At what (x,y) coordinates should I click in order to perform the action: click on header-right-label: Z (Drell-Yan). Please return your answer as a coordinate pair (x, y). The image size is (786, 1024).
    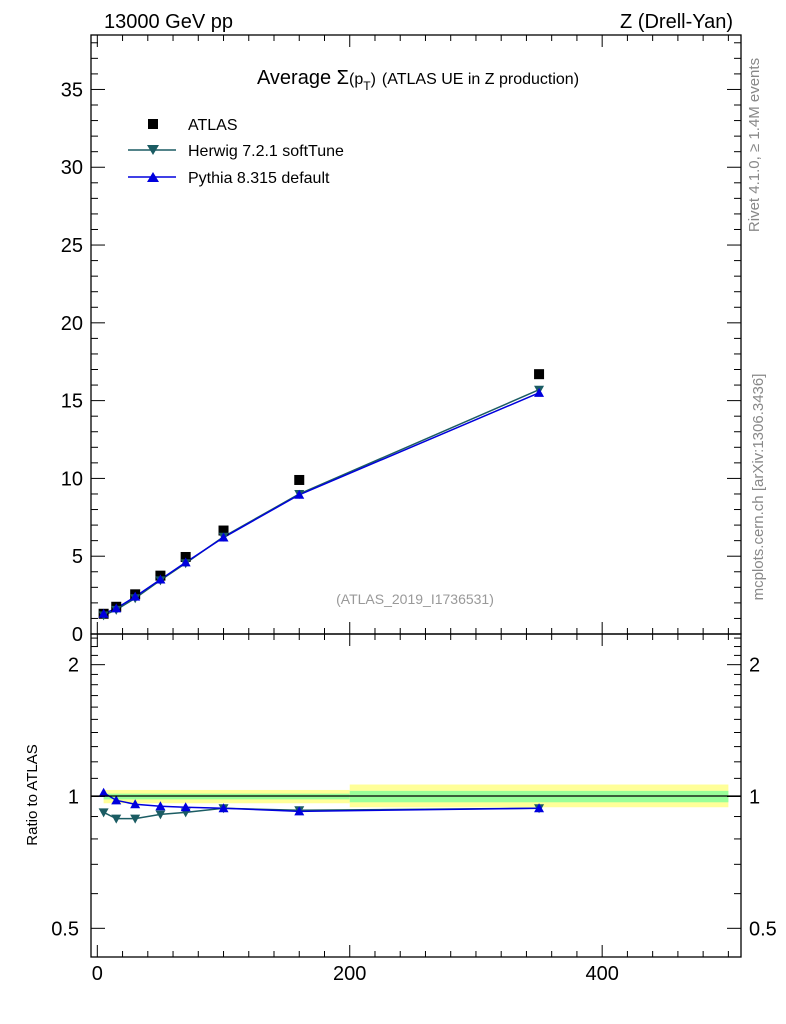
    Looking at the image, I should click on (676, 22).